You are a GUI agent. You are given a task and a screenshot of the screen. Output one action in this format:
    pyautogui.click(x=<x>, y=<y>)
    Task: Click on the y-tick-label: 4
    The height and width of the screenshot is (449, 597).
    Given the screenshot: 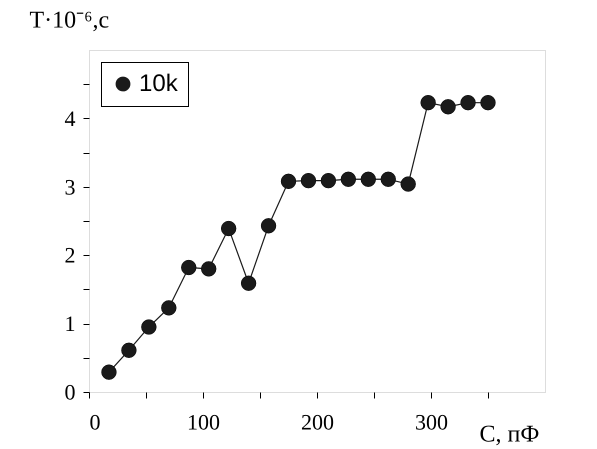 What is the action you would take?
    pyautogui.click(x=70, y=118)
    